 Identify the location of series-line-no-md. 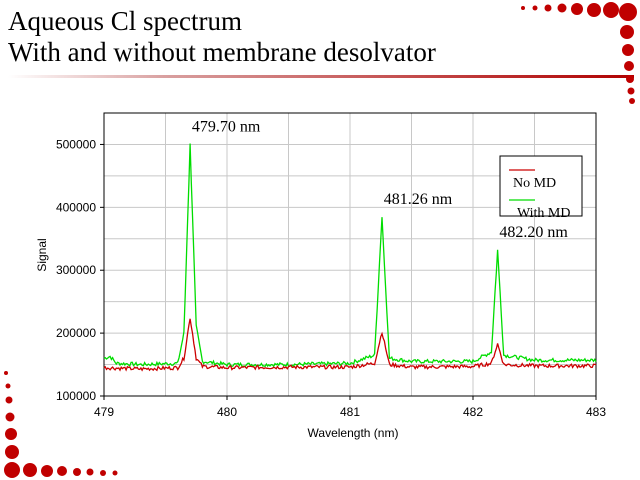
(350, 345).